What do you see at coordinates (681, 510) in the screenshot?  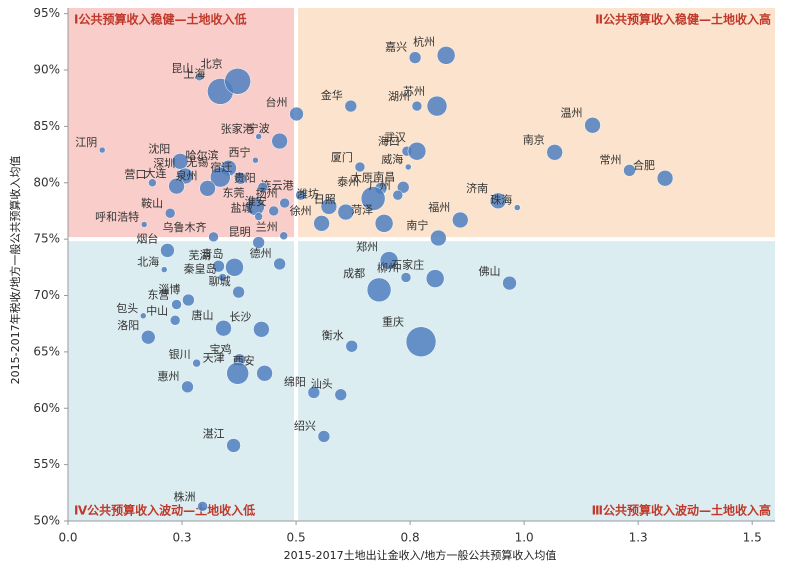 I see `quadrant-label: Ⅲ公共预算收入波动—土地收入高` at bounding box center [681, 510].